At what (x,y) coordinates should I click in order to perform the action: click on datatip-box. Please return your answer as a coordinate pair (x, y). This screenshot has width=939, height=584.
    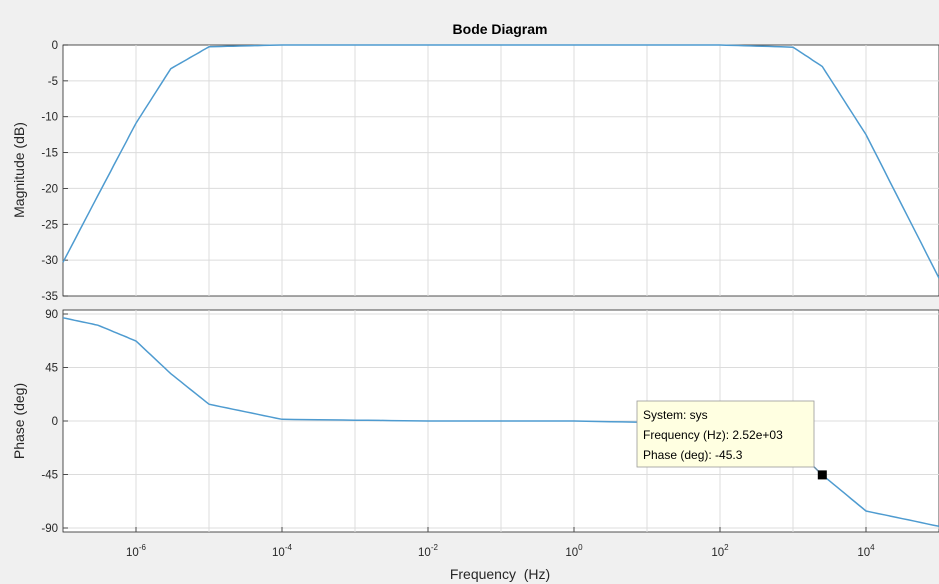
    Looking at the image, I should click on (725, 434).